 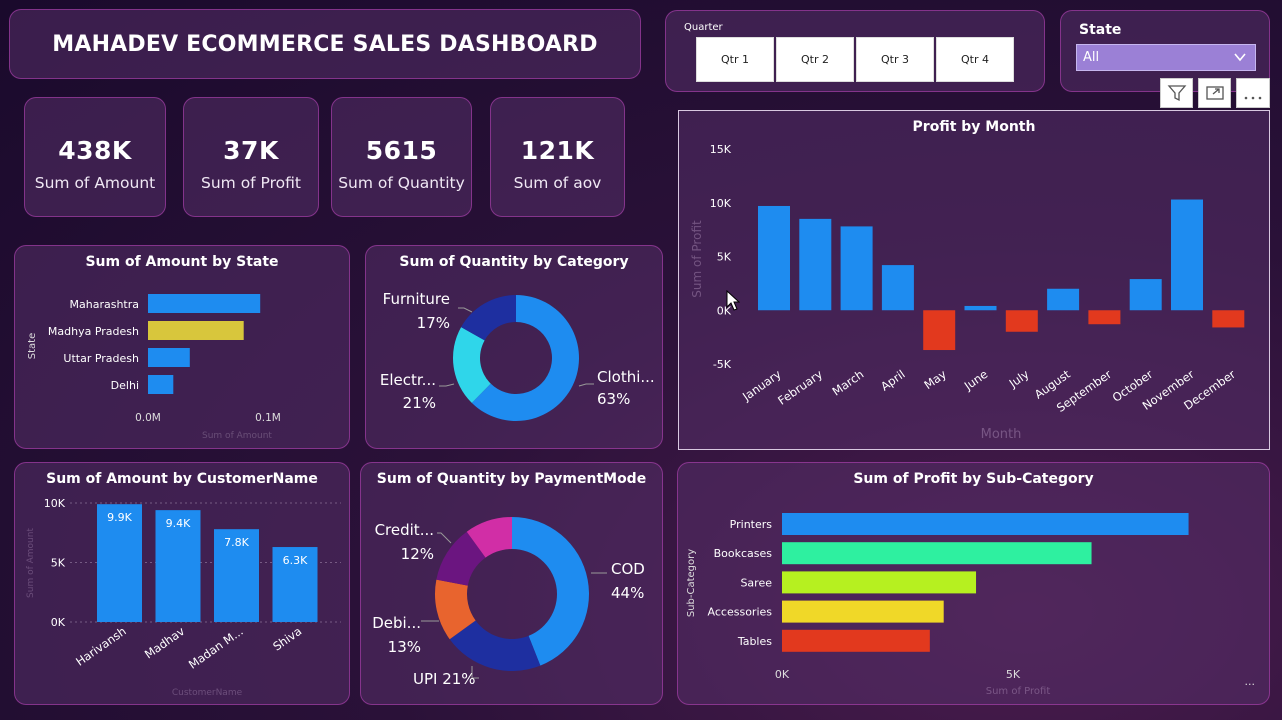 I want to click on chart-title: Sum of Amount by State, so click(x=182, y=262).